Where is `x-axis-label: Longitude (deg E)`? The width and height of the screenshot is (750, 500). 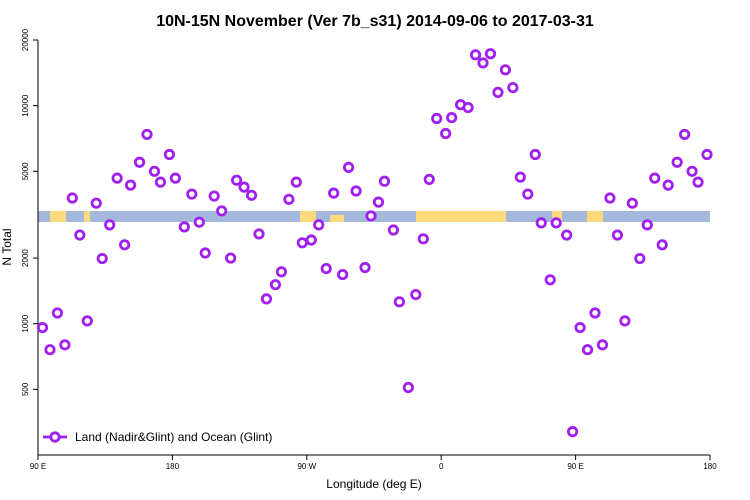
x-axis-label: Longitude (deg E) is located at coordinates (373, 484).